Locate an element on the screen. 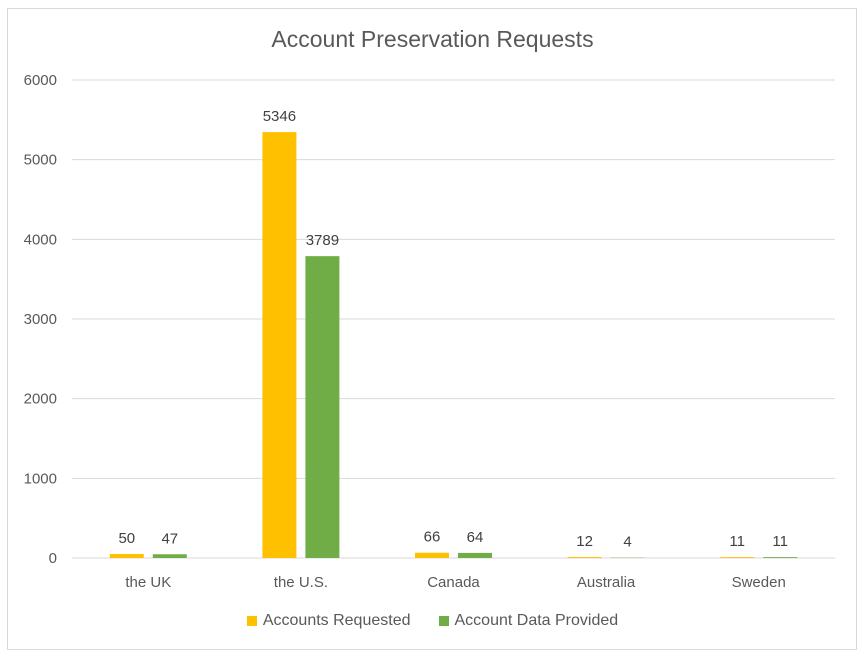 This screenshot has height=658, width=865. y-tick-label-4000: 4000 is located at coordinates (40, 239).